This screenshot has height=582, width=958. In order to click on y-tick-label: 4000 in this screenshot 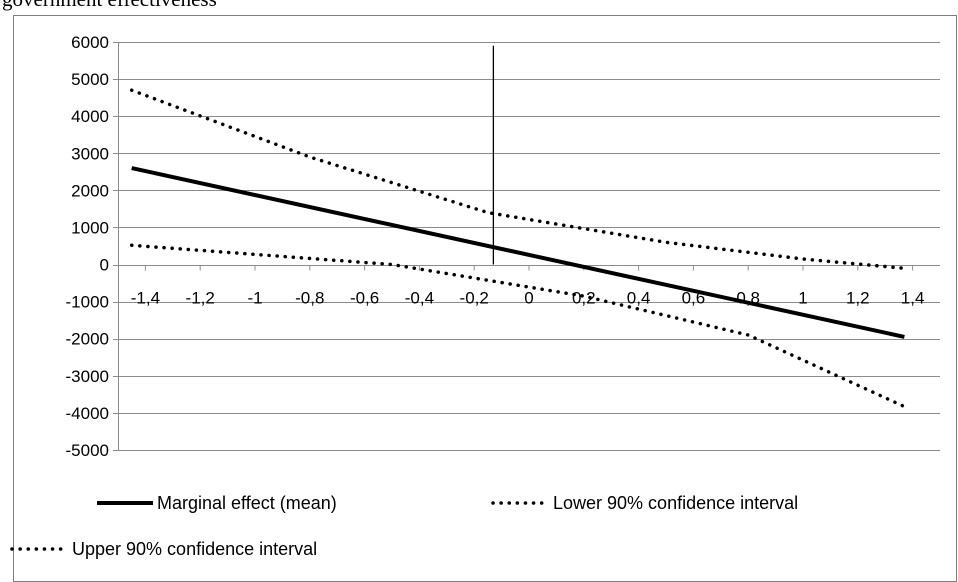, I will do `click(90, 116)`.